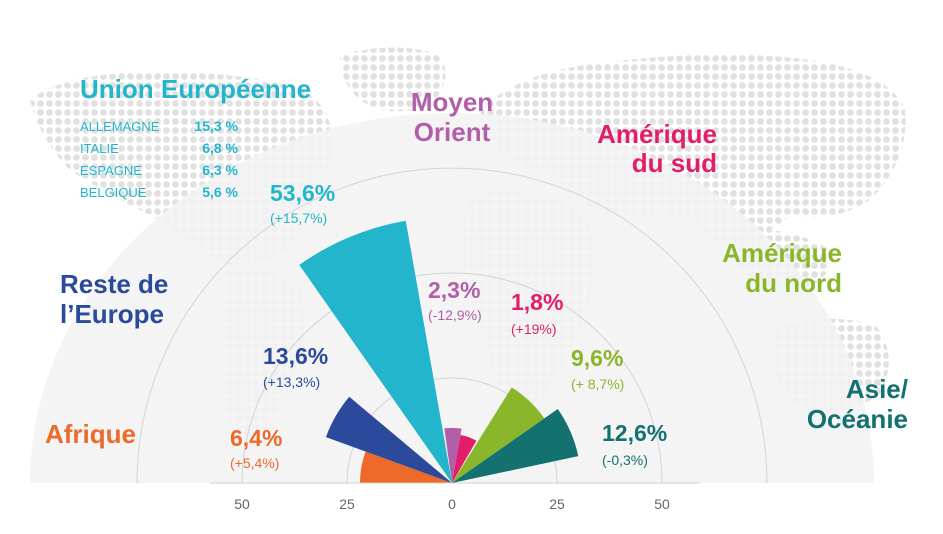 This screenshot has height=534, width=943. Describe the element at coordinates (392, 79) in the screenshot. I see `map-continent-greenland` at that location.